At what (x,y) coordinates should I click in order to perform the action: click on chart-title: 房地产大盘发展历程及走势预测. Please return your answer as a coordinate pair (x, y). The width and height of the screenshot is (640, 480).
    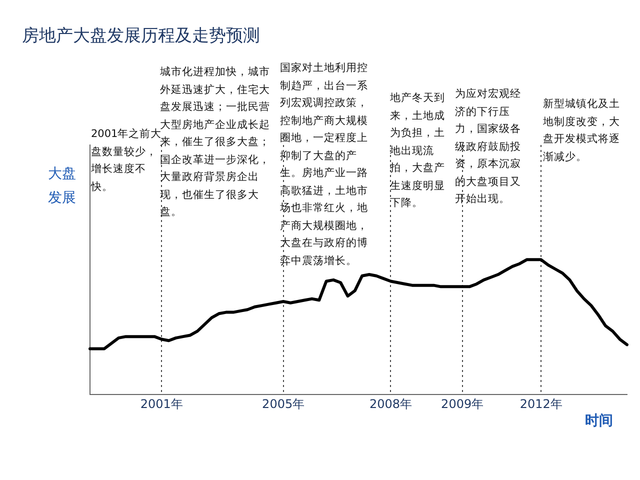
    Looking at the image, I should click on (141, 36).